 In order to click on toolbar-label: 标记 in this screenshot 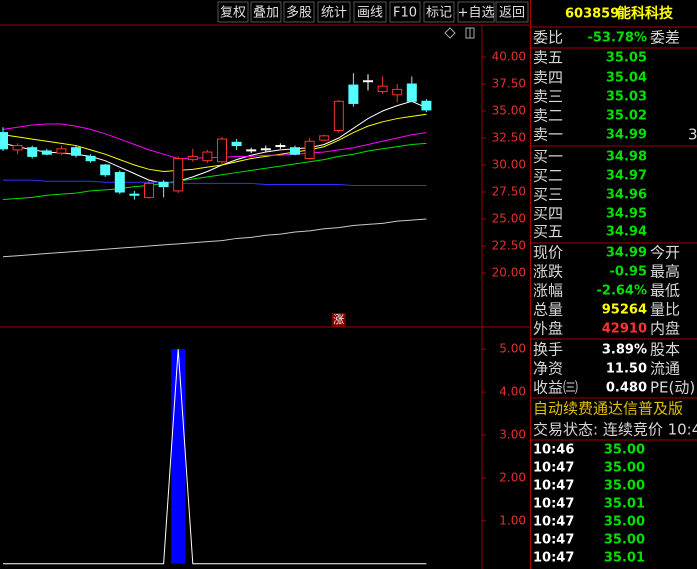, I will do `click(439, 13)`.